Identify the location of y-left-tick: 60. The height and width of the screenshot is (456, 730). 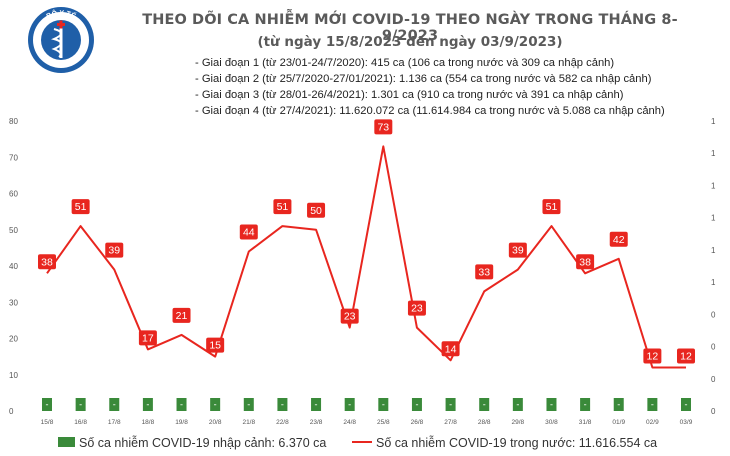
(13, 194).